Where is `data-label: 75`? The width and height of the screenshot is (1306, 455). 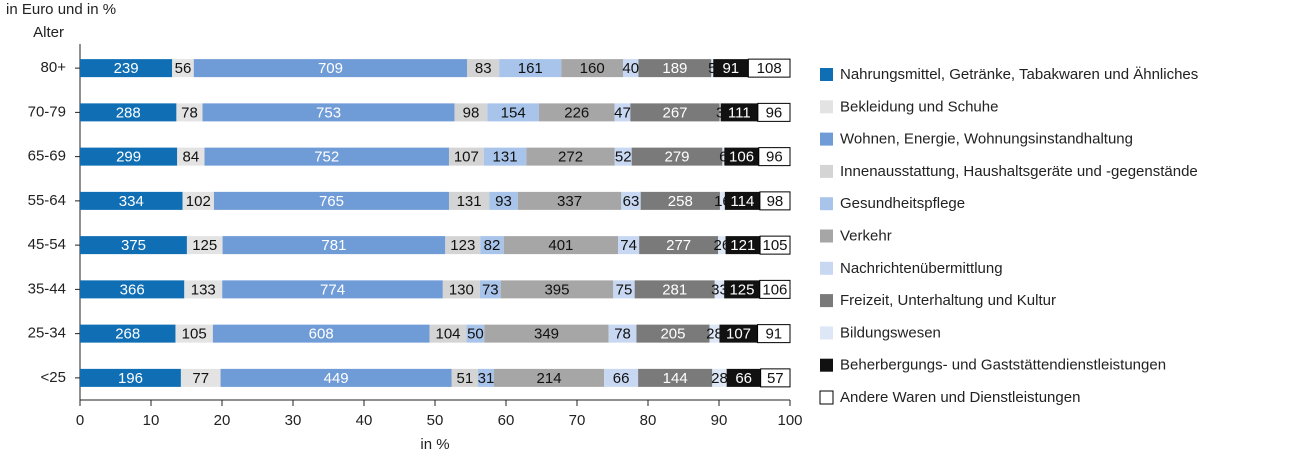
data-label: 75 is located at coordinates (624, 289).